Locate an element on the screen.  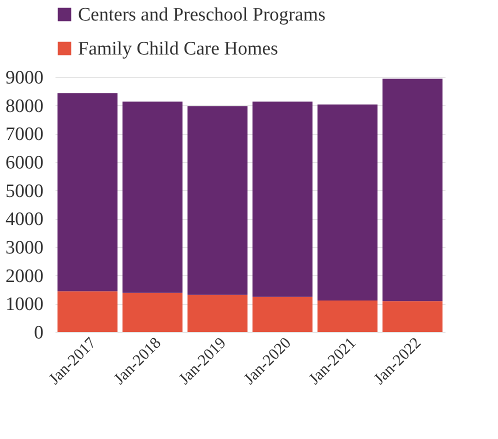
legend-label: Centers and Preschool Programs is located at coordinates (202, 15).